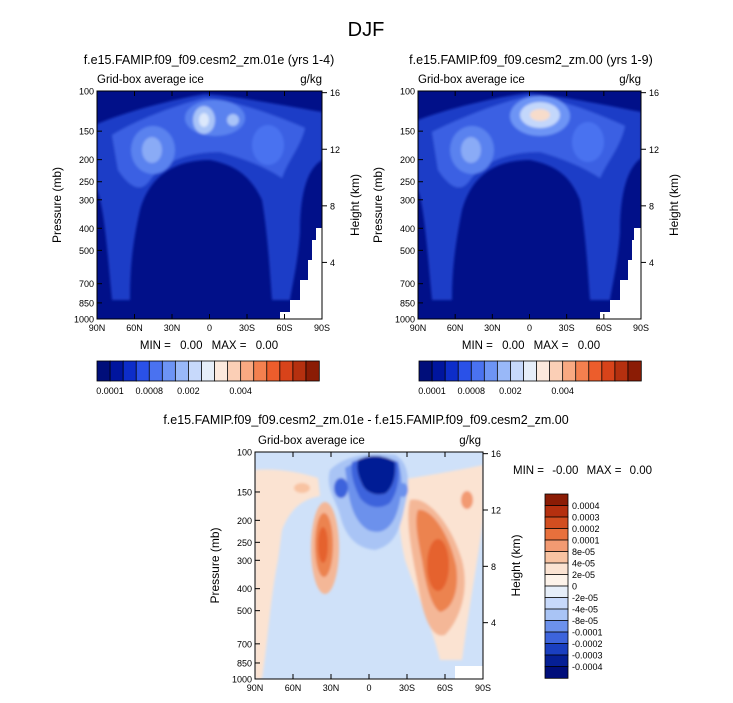 Image resolution: width=733 pixels, height=703 pixels. Describe the element at coordinates (188, 391) in the screenshot. I see `colorbar-label: 0.002` at that location.